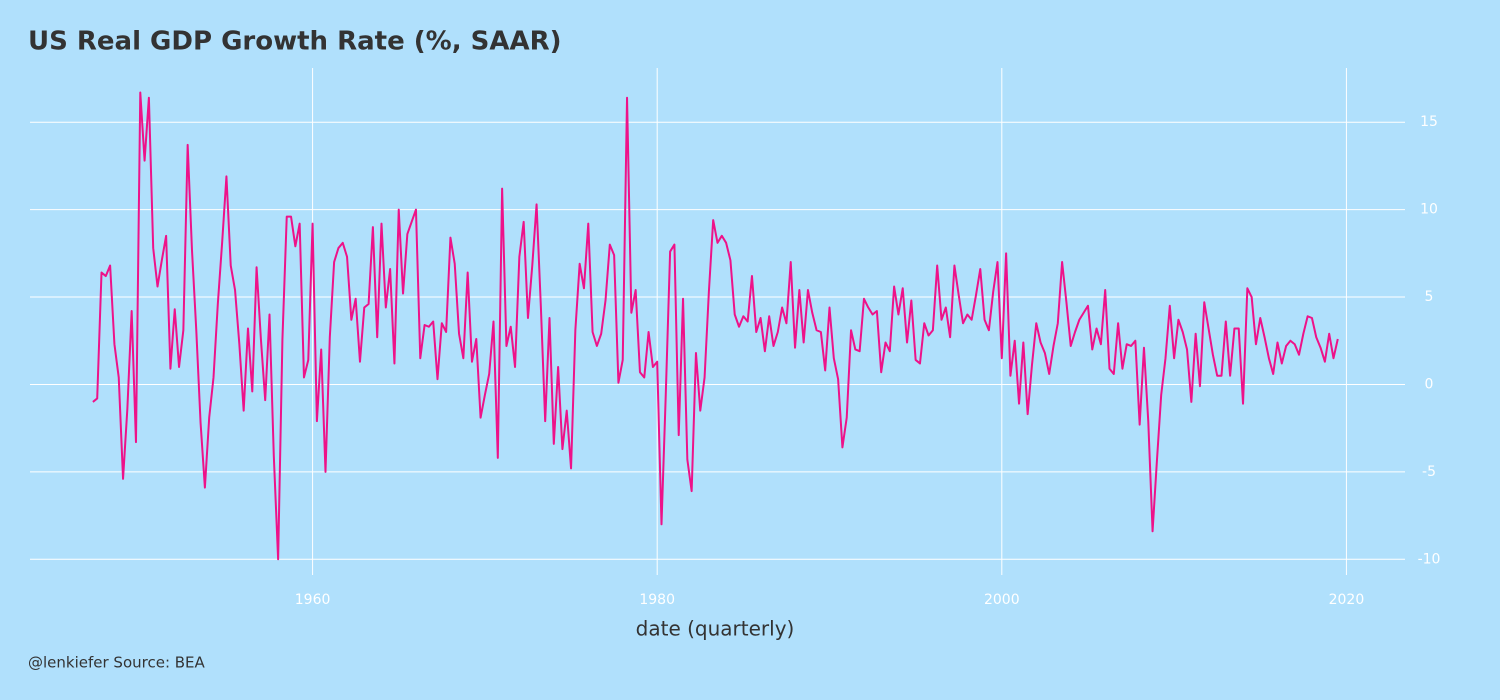  Describe the element at coordinates (1429, 384) in the screenshot. I see `y-tick-label: 0` at that location.